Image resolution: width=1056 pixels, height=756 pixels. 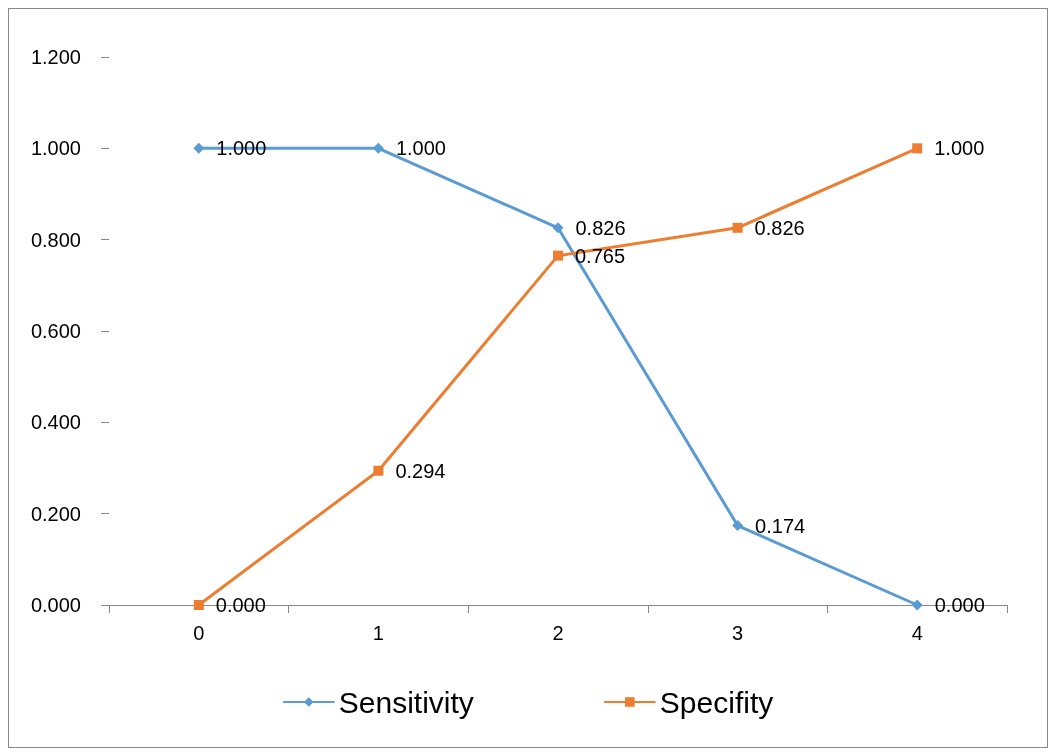 What do you see at coordinates (55, 422) in the screenshot?
I see `y-tick-label: 0.400` at bounding box center [55, 422].